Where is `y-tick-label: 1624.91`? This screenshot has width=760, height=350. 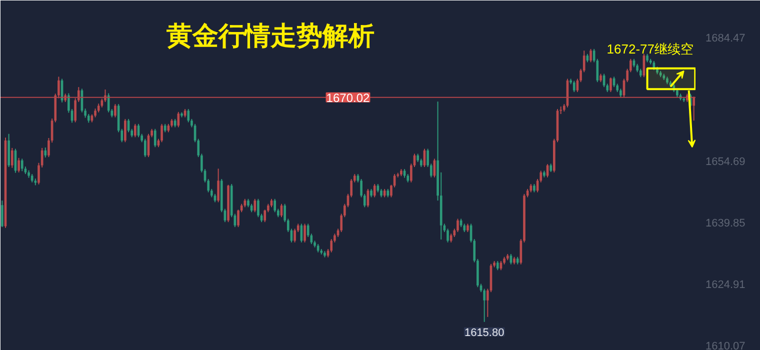 y-tick-label: 1624.91 is located at coordinates (726, 285).